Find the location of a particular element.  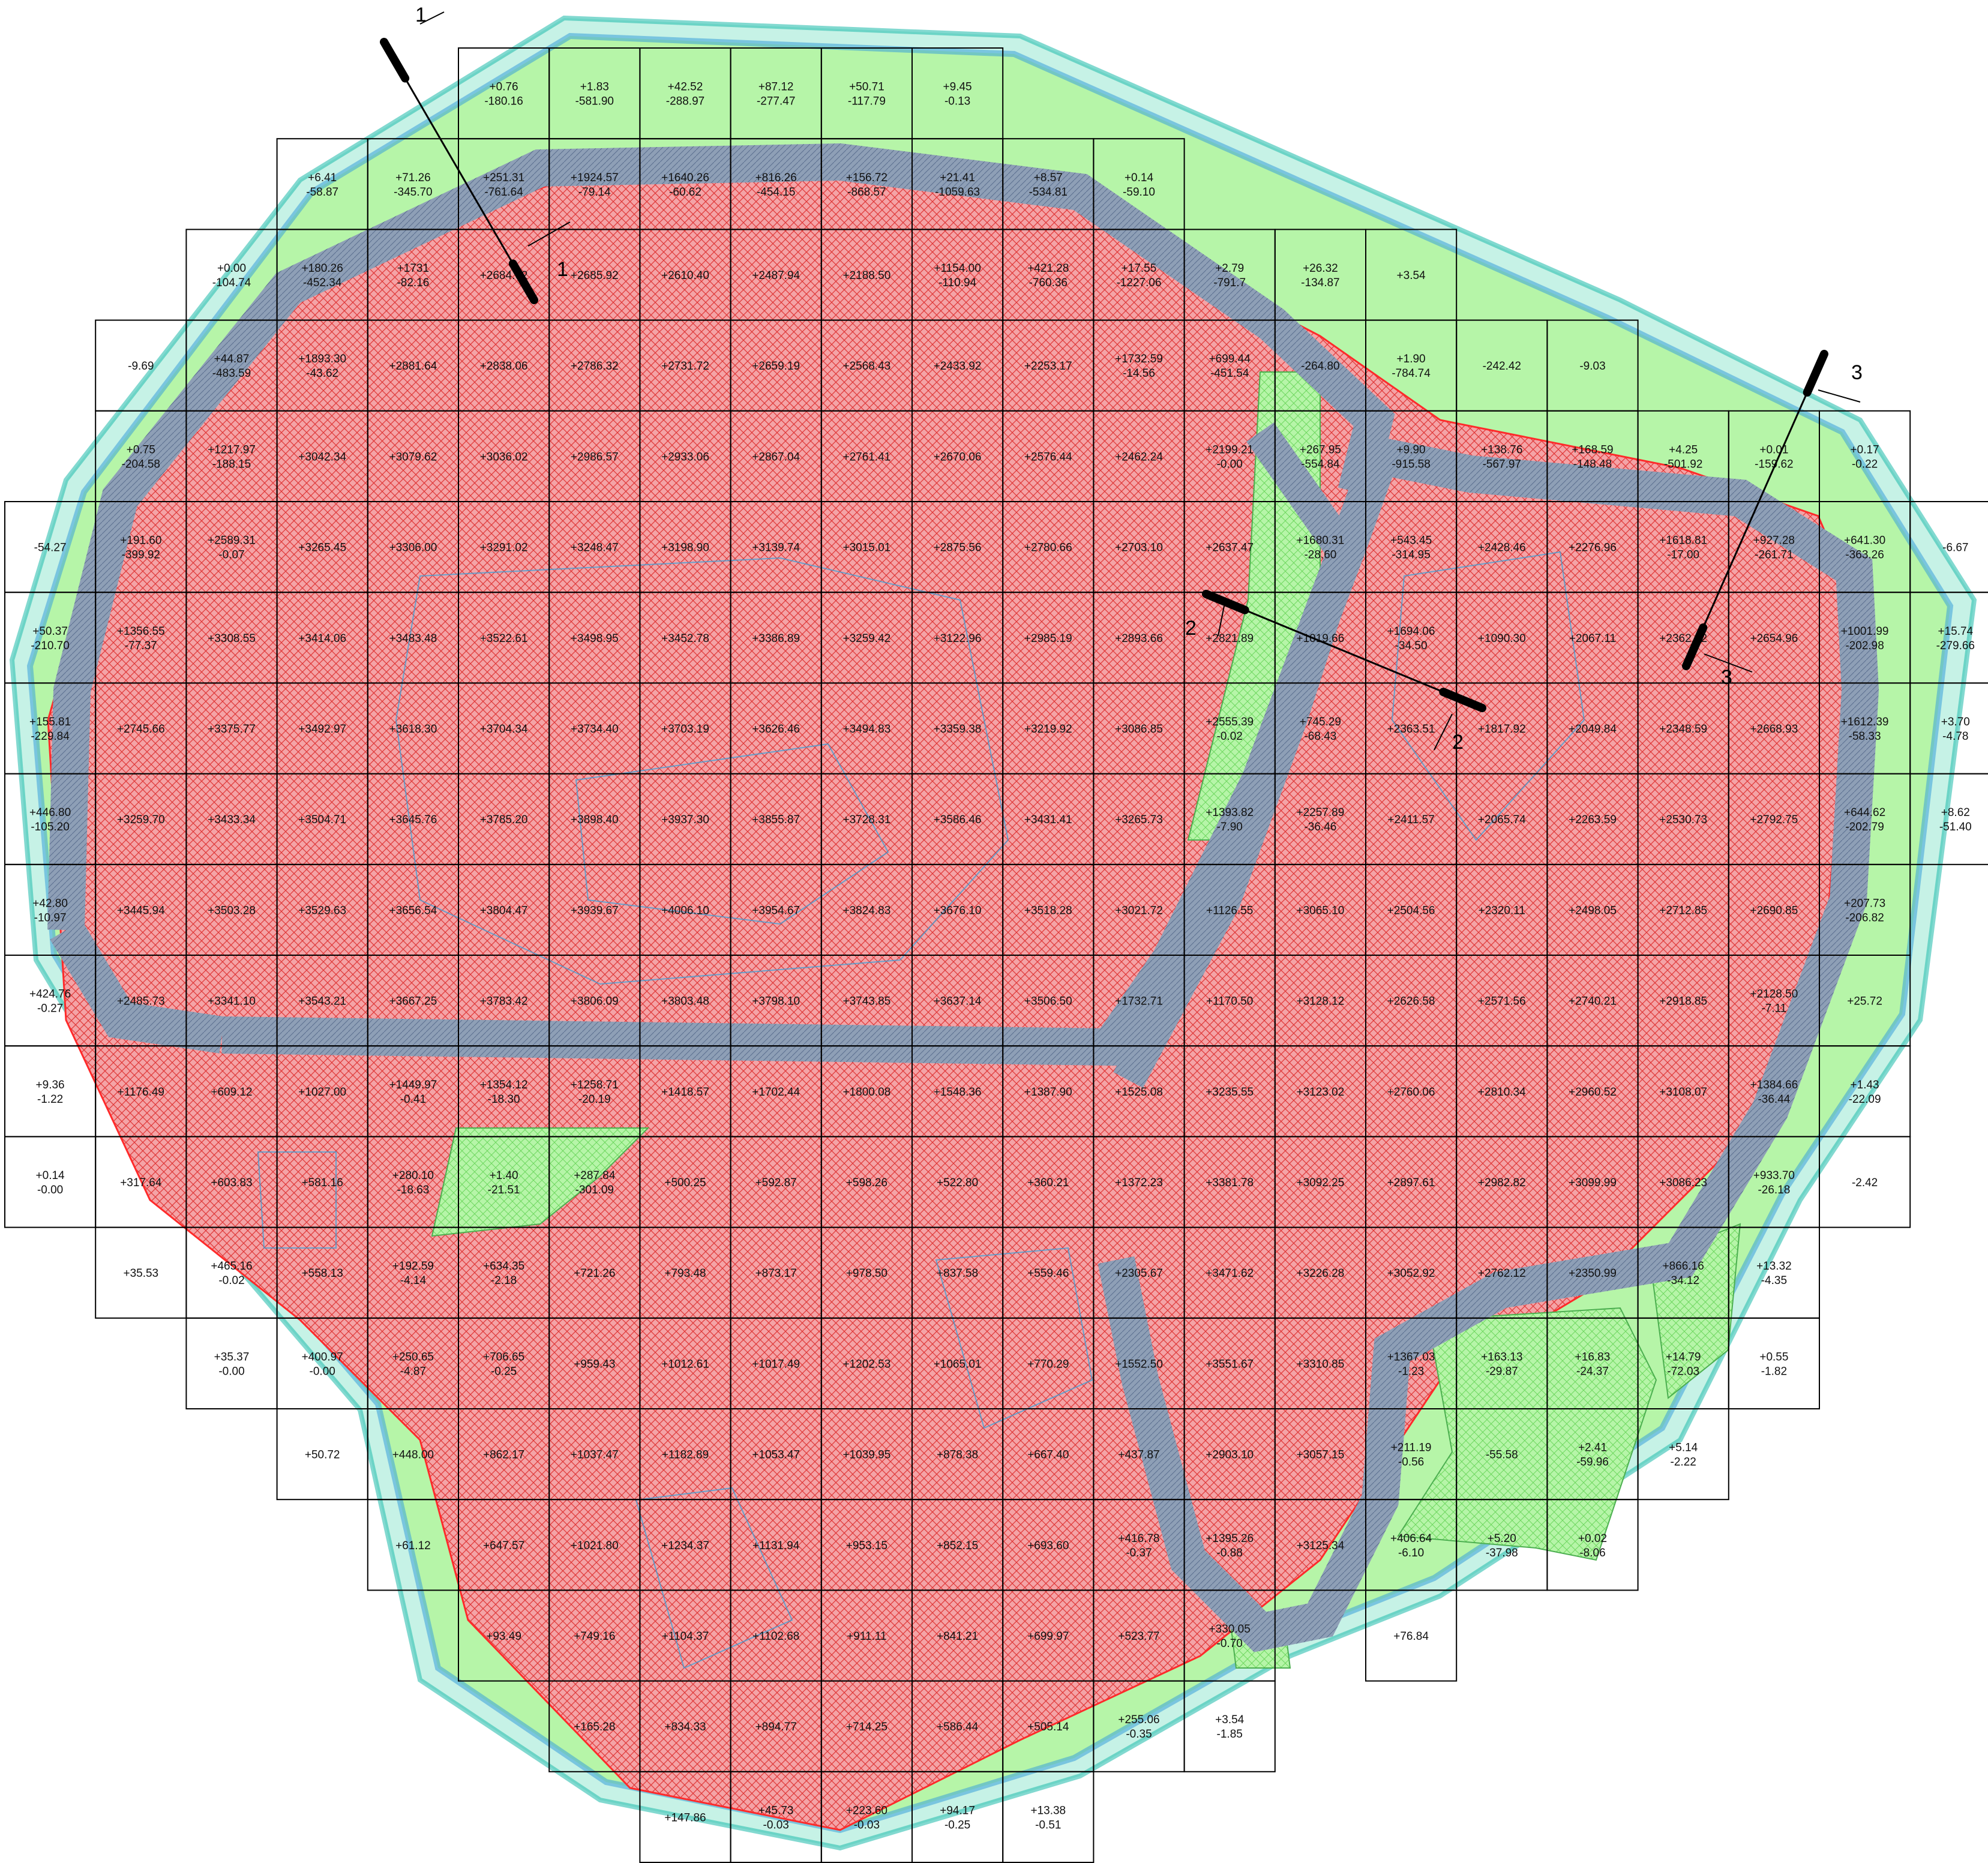

cell-volume-value: +2363.51 is located at coordinates (1411, 730).